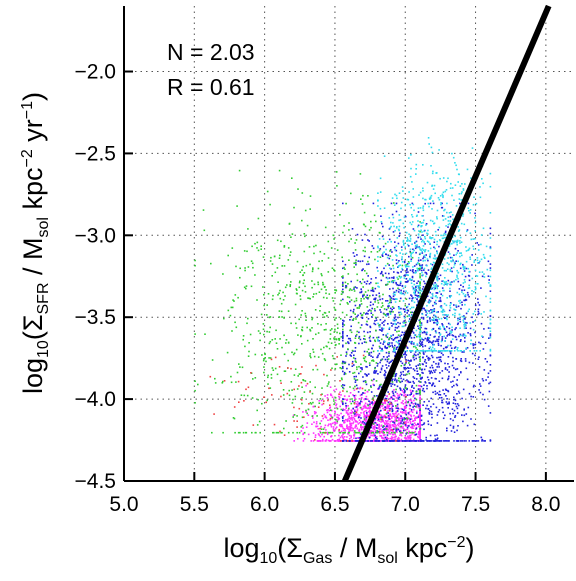  Describe the element at coordinates (95, 235) in the screenshot. I see `y-tick-label-3: −3.0` at that location.